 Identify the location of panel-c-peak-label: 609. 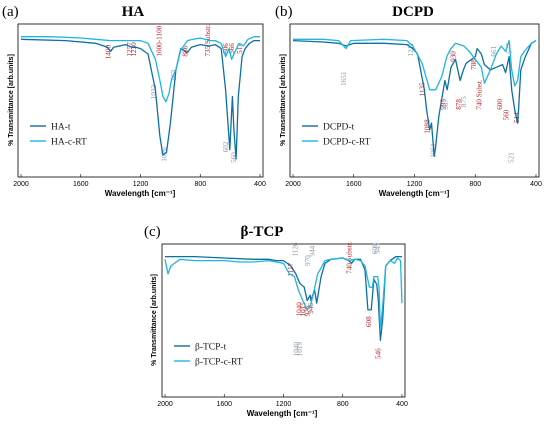
(375, 248).